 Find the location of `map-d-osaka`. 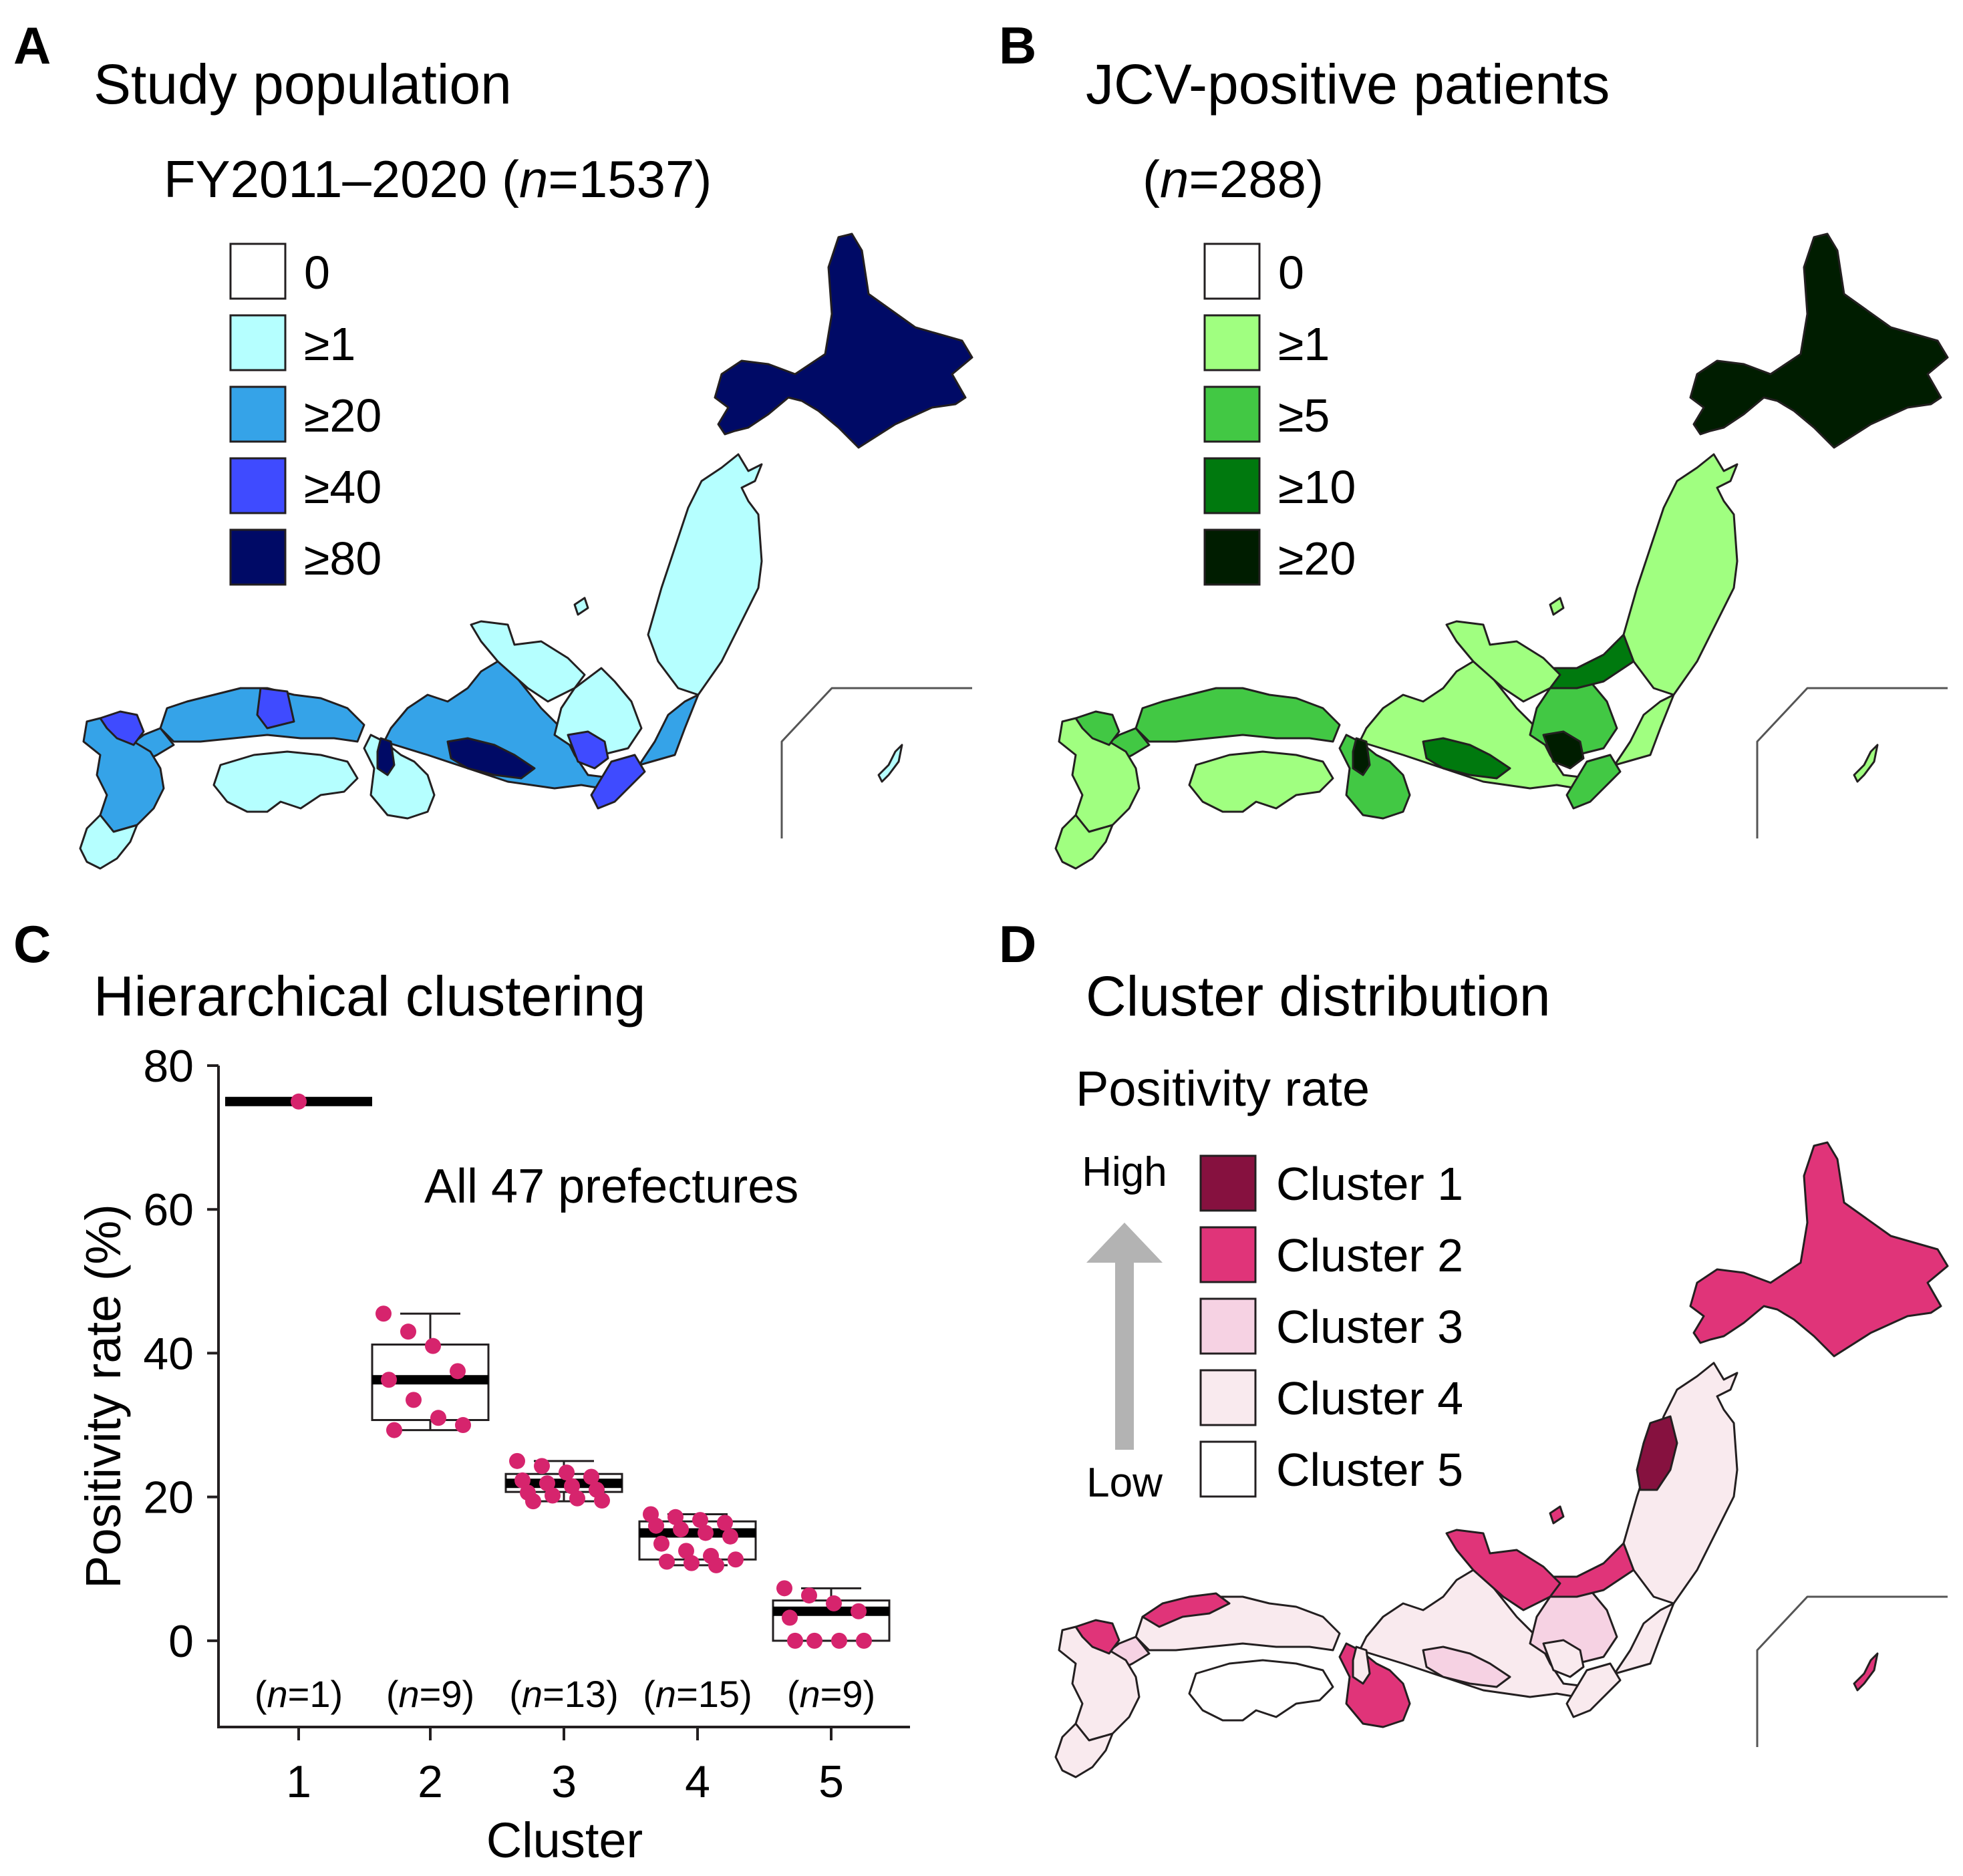

map-d-osaka is located at coordinates (1362, 1665).